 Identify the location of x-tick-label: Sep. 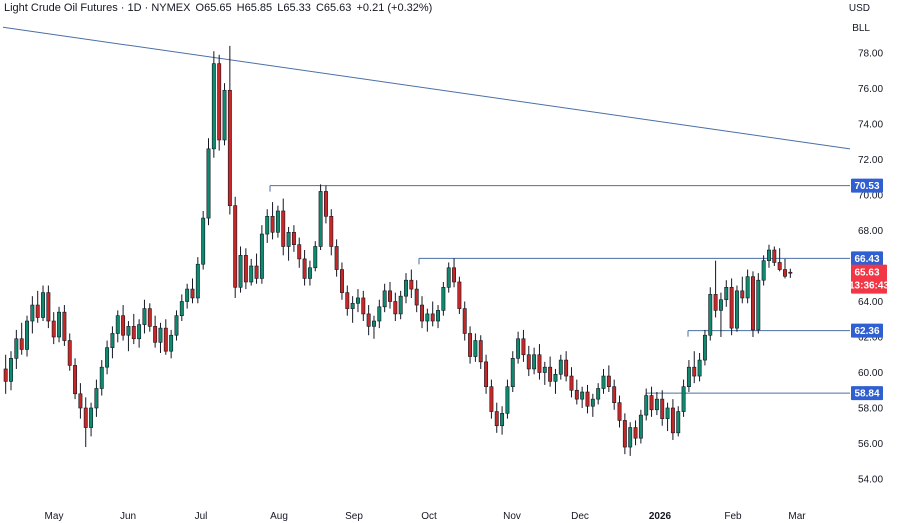
(354, 516).